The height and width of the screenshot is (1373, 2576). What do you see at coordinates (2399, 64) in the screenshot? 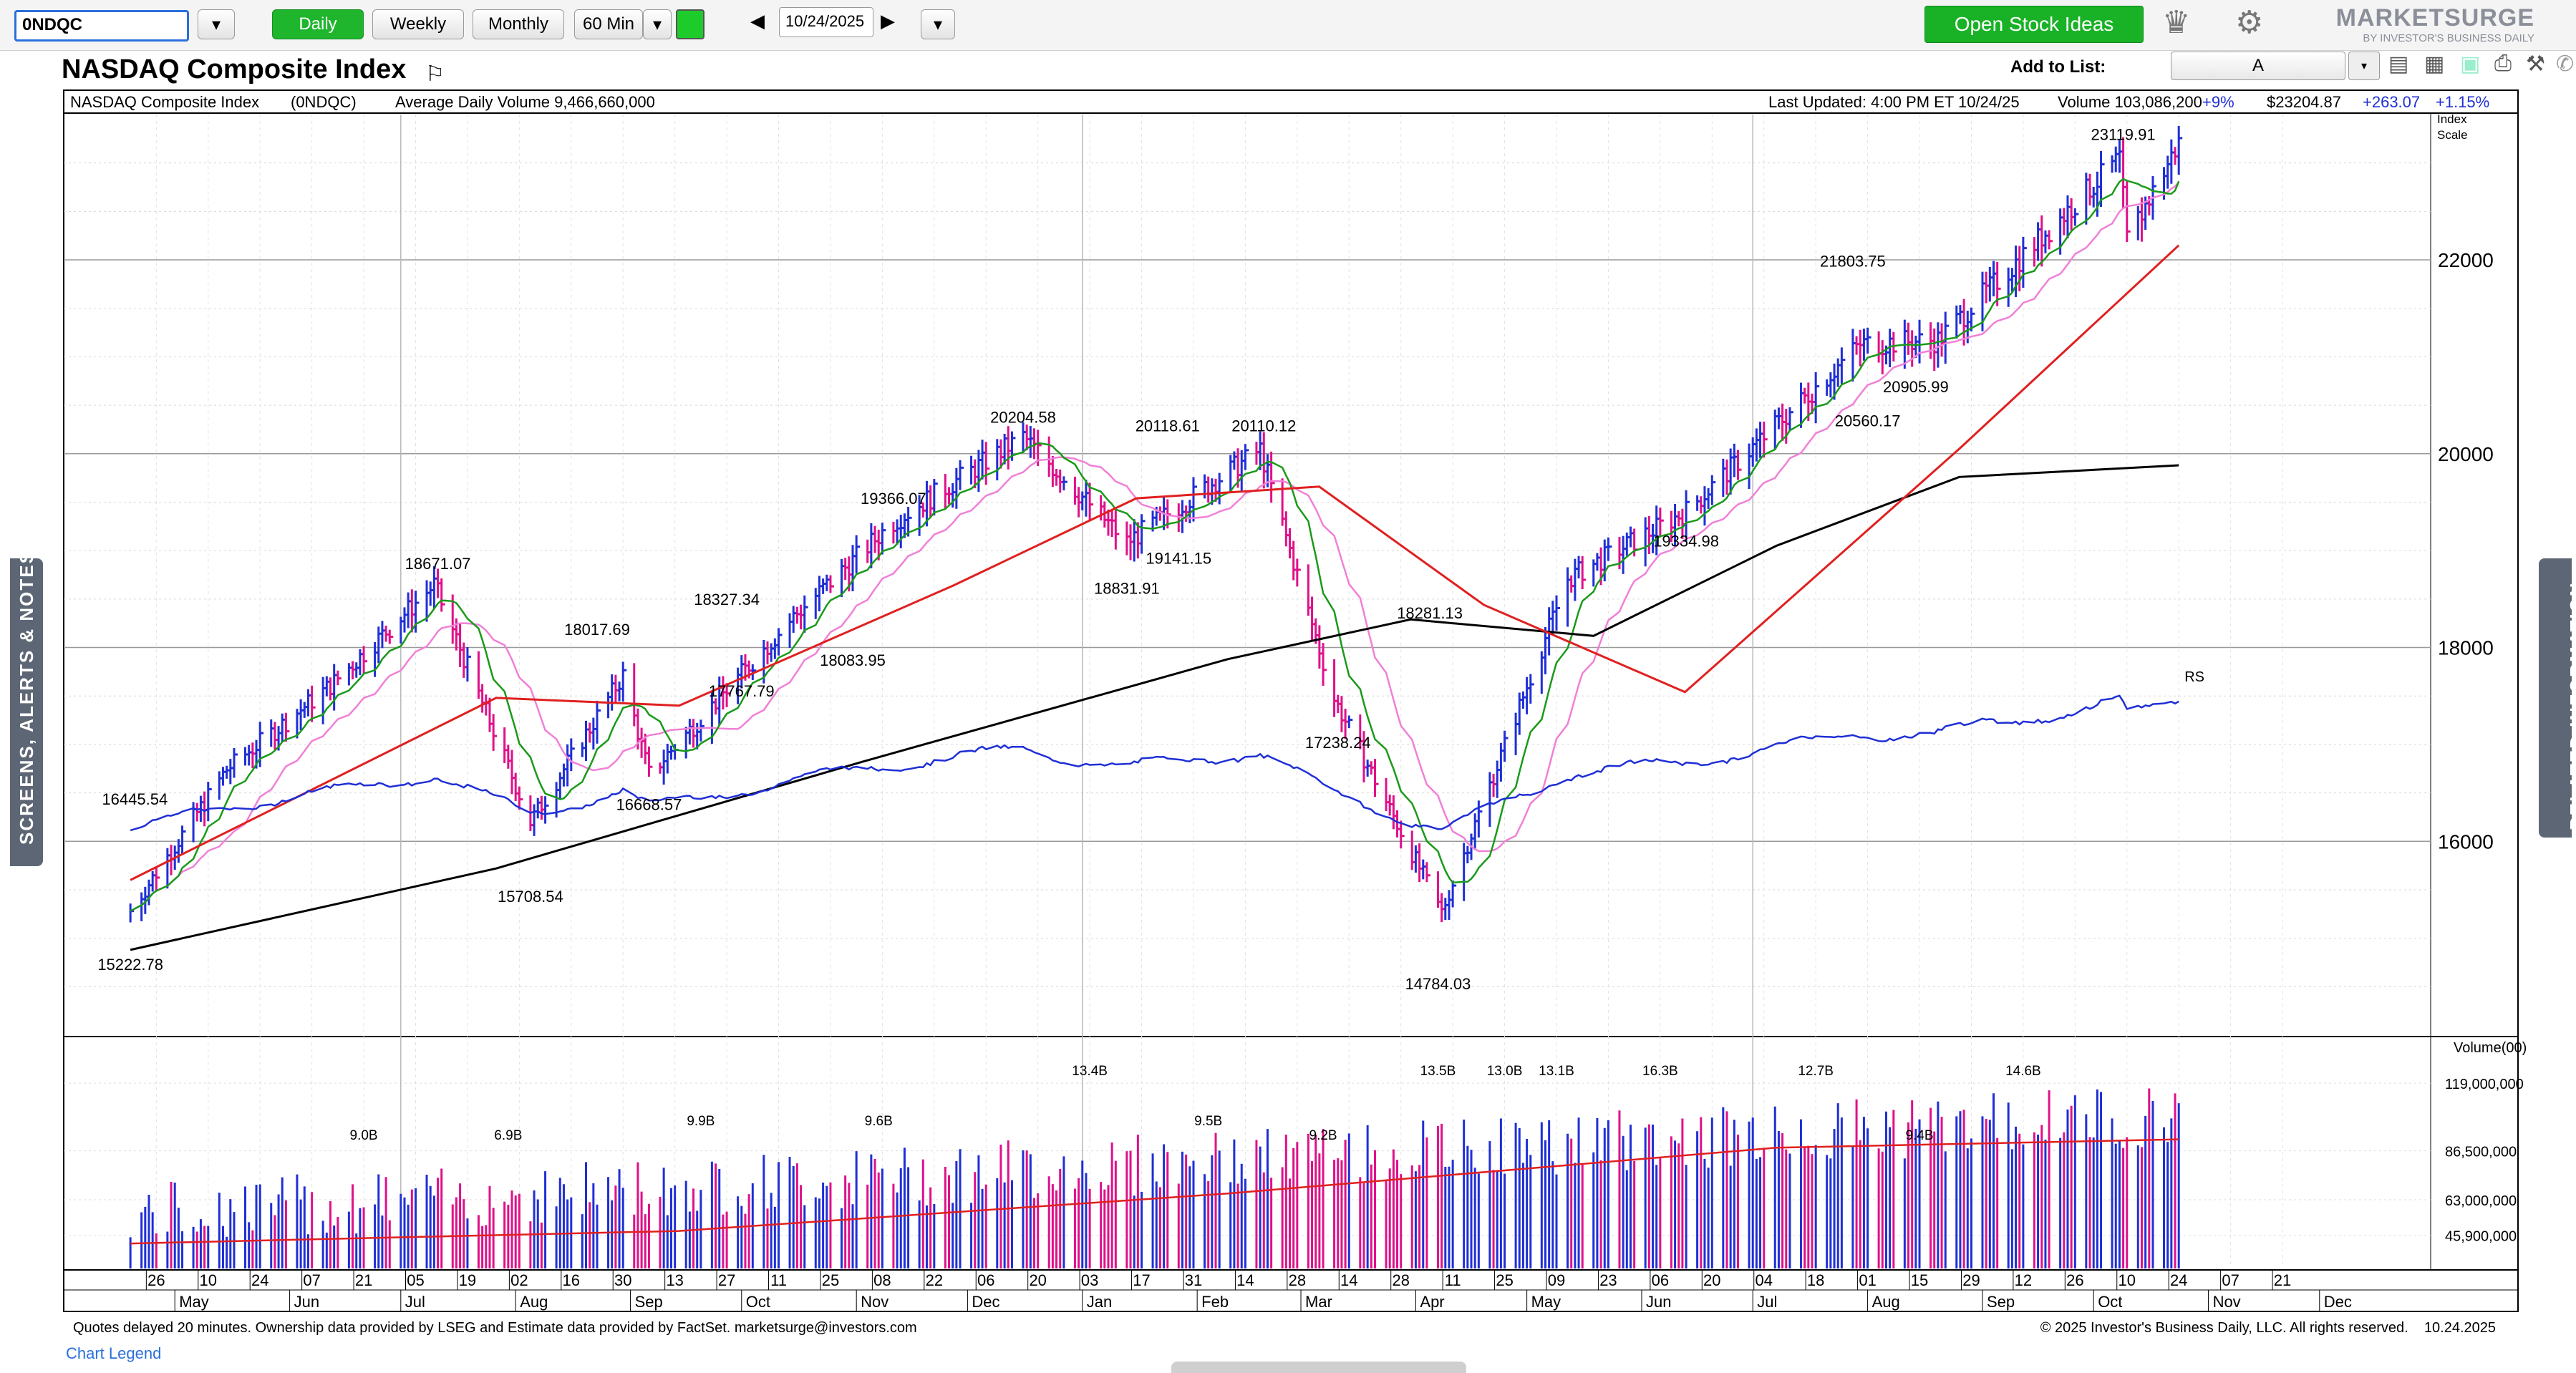
I see `chart-icon: ▤` at bounding box center [2399, 64].